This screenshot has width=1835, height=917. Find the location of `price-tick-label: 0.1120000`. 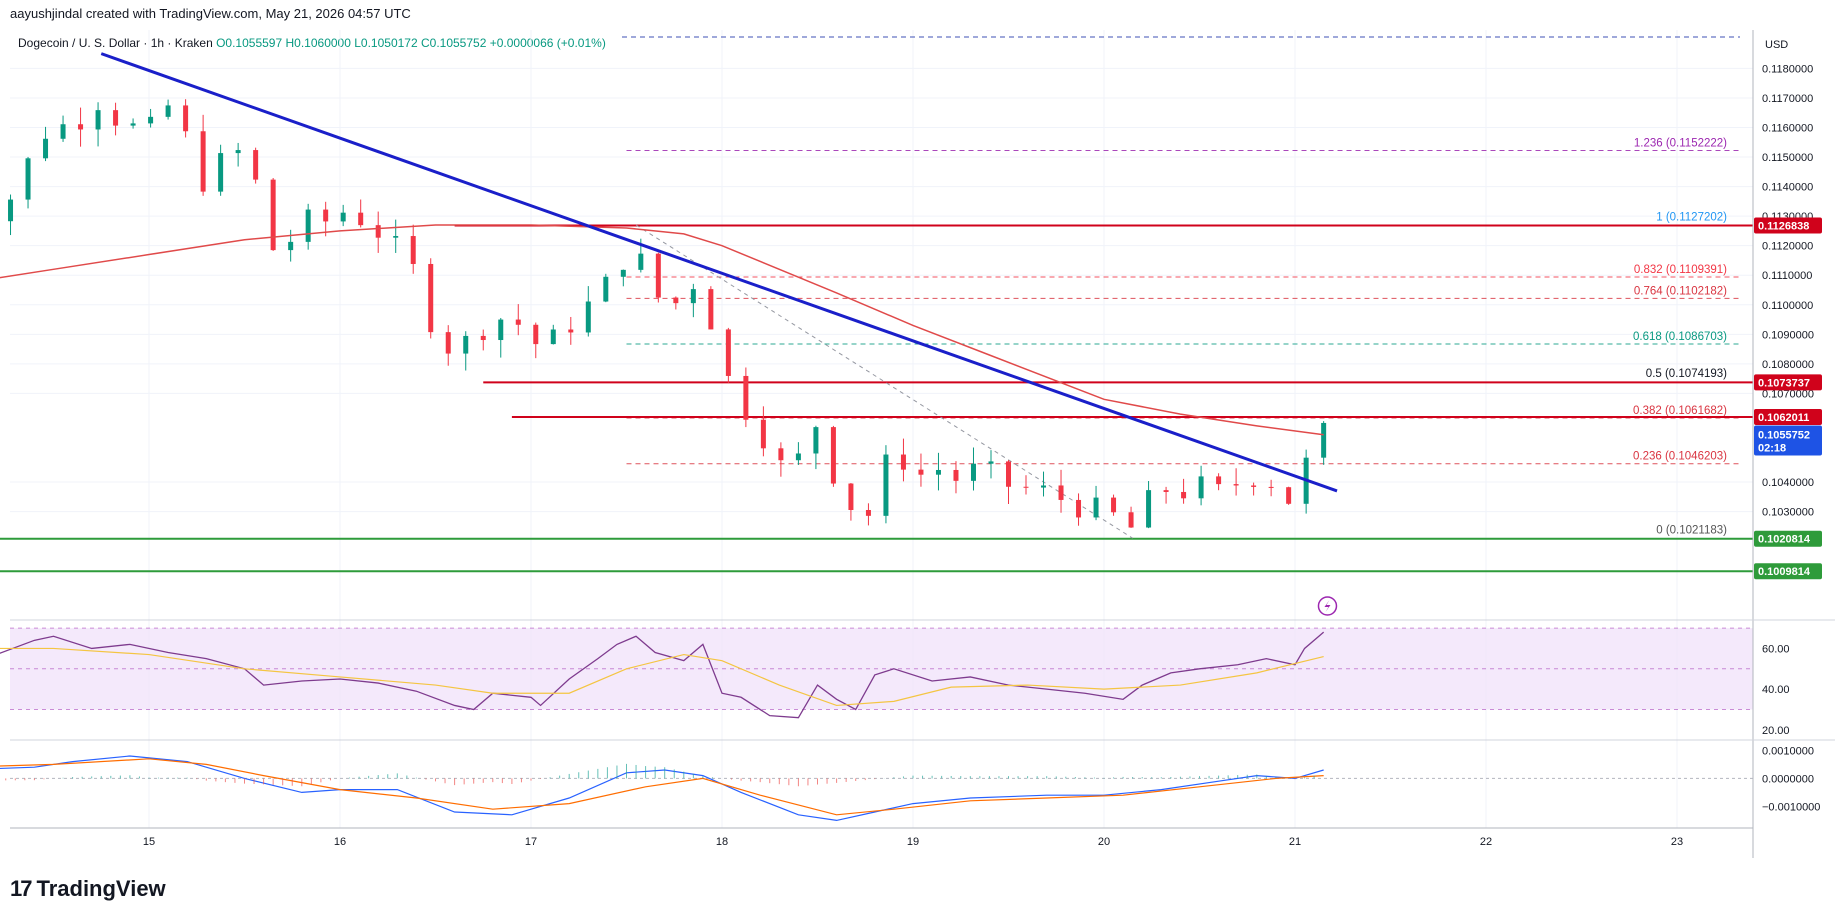

price-tick-label: 0.1120000 is located at coordinates (1787, 247).